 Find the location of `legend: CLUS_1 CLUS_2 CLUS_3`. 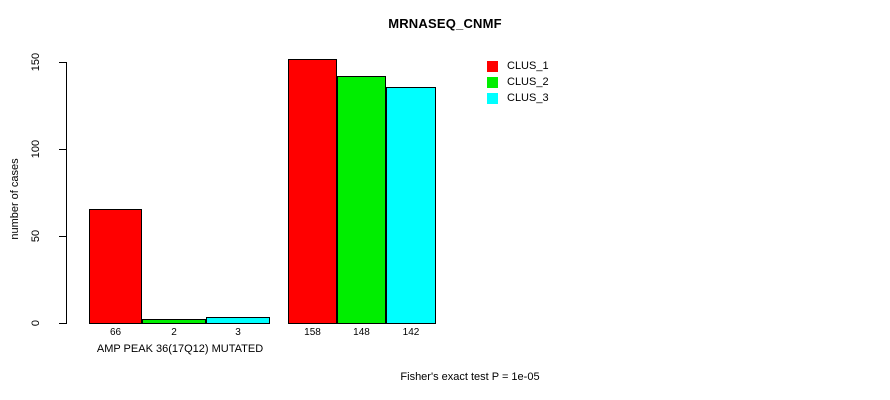

legend: CLUS_1 CLUS_2 CLUS_3 is located at coordinates (518, 82).